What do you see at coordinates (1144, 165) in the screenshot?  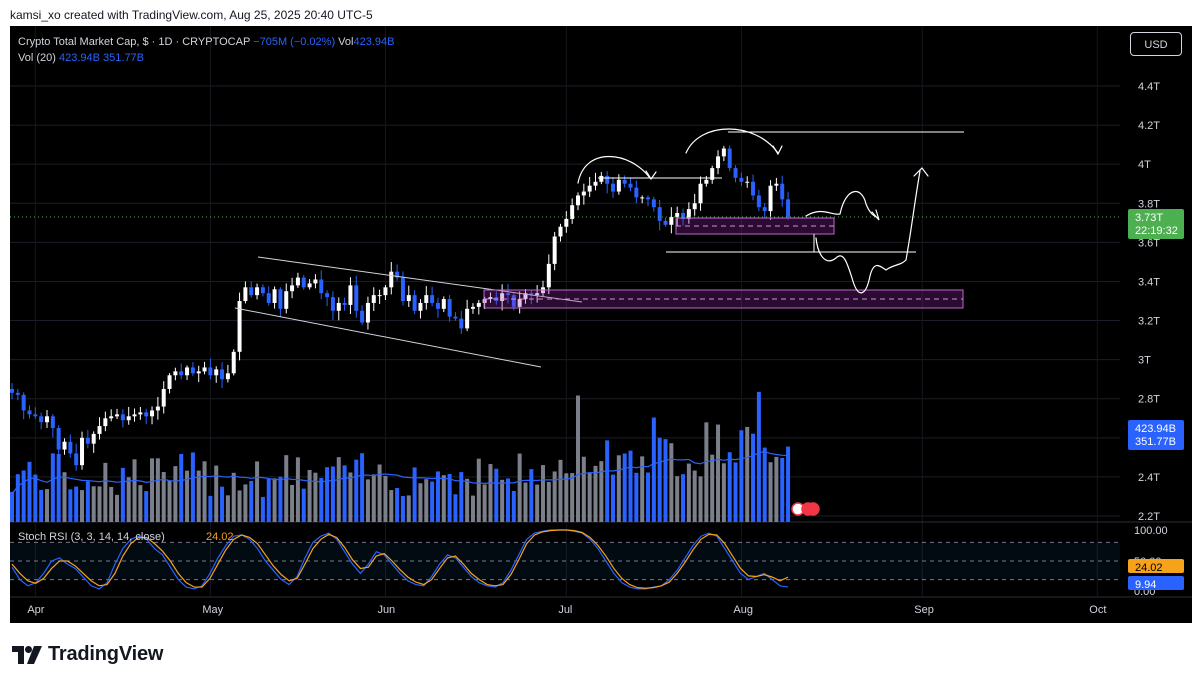 I see `y-tick-label: 4T` at bounding box center [1144, 165].